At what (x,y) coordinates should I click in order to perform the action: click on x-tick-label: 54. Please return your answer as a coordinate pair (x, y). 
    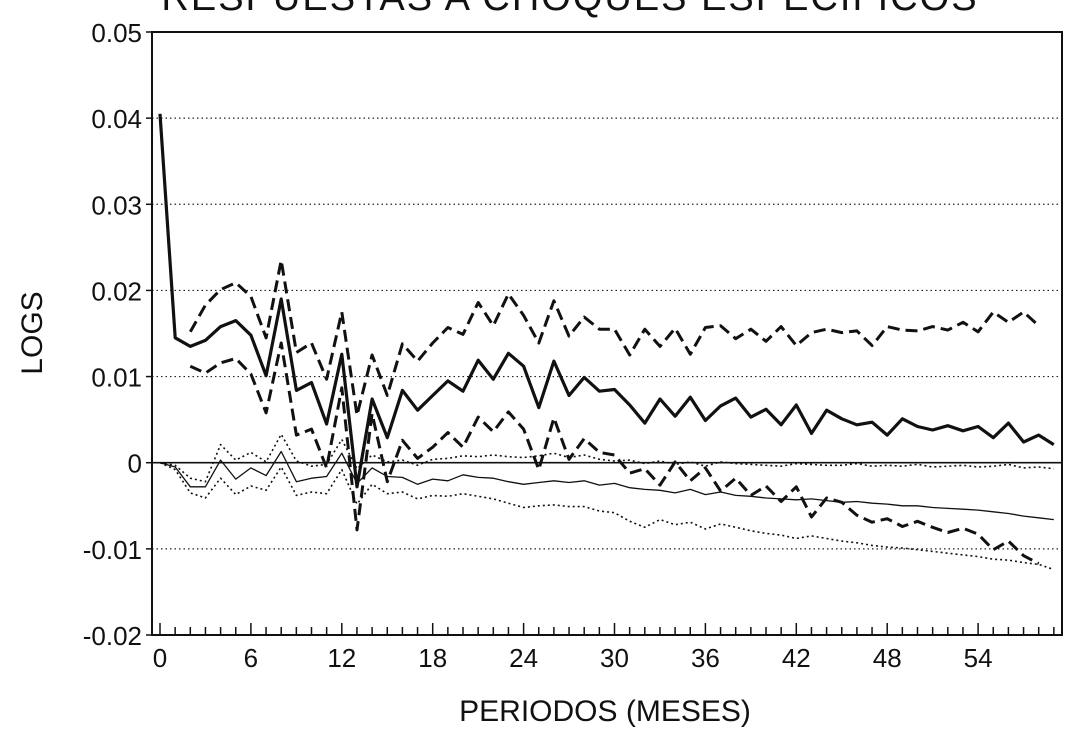
    Looking at the image, I should click on (978, 658).